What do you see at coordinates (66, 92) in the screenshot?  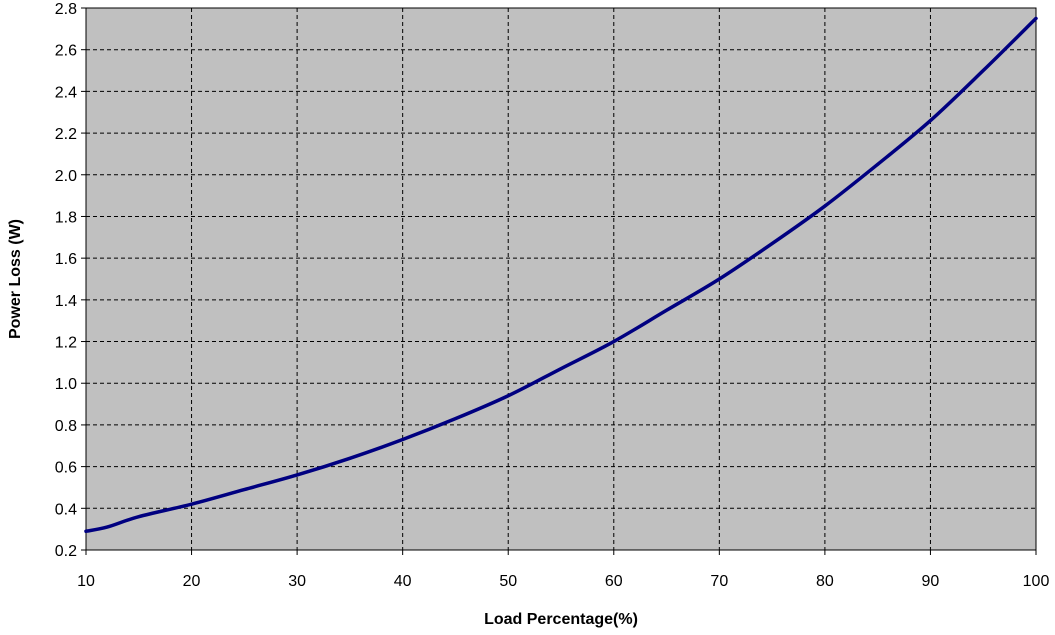 I see `y-tick-label: 2.4` at bounding box center [66, 92].